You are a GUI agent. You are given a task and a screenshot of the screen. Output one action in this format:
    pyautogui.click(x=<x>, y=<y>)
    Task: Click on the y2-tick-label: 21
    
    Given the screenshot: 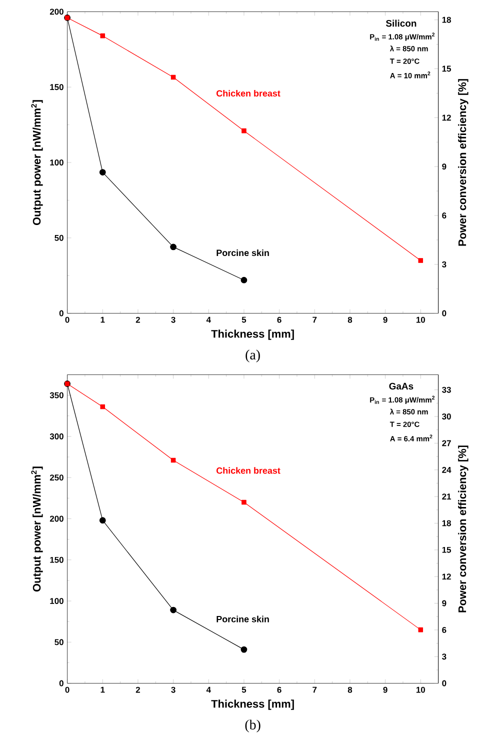 What is the action you would take?
    pyautogui.click(x=447, y=497)
    